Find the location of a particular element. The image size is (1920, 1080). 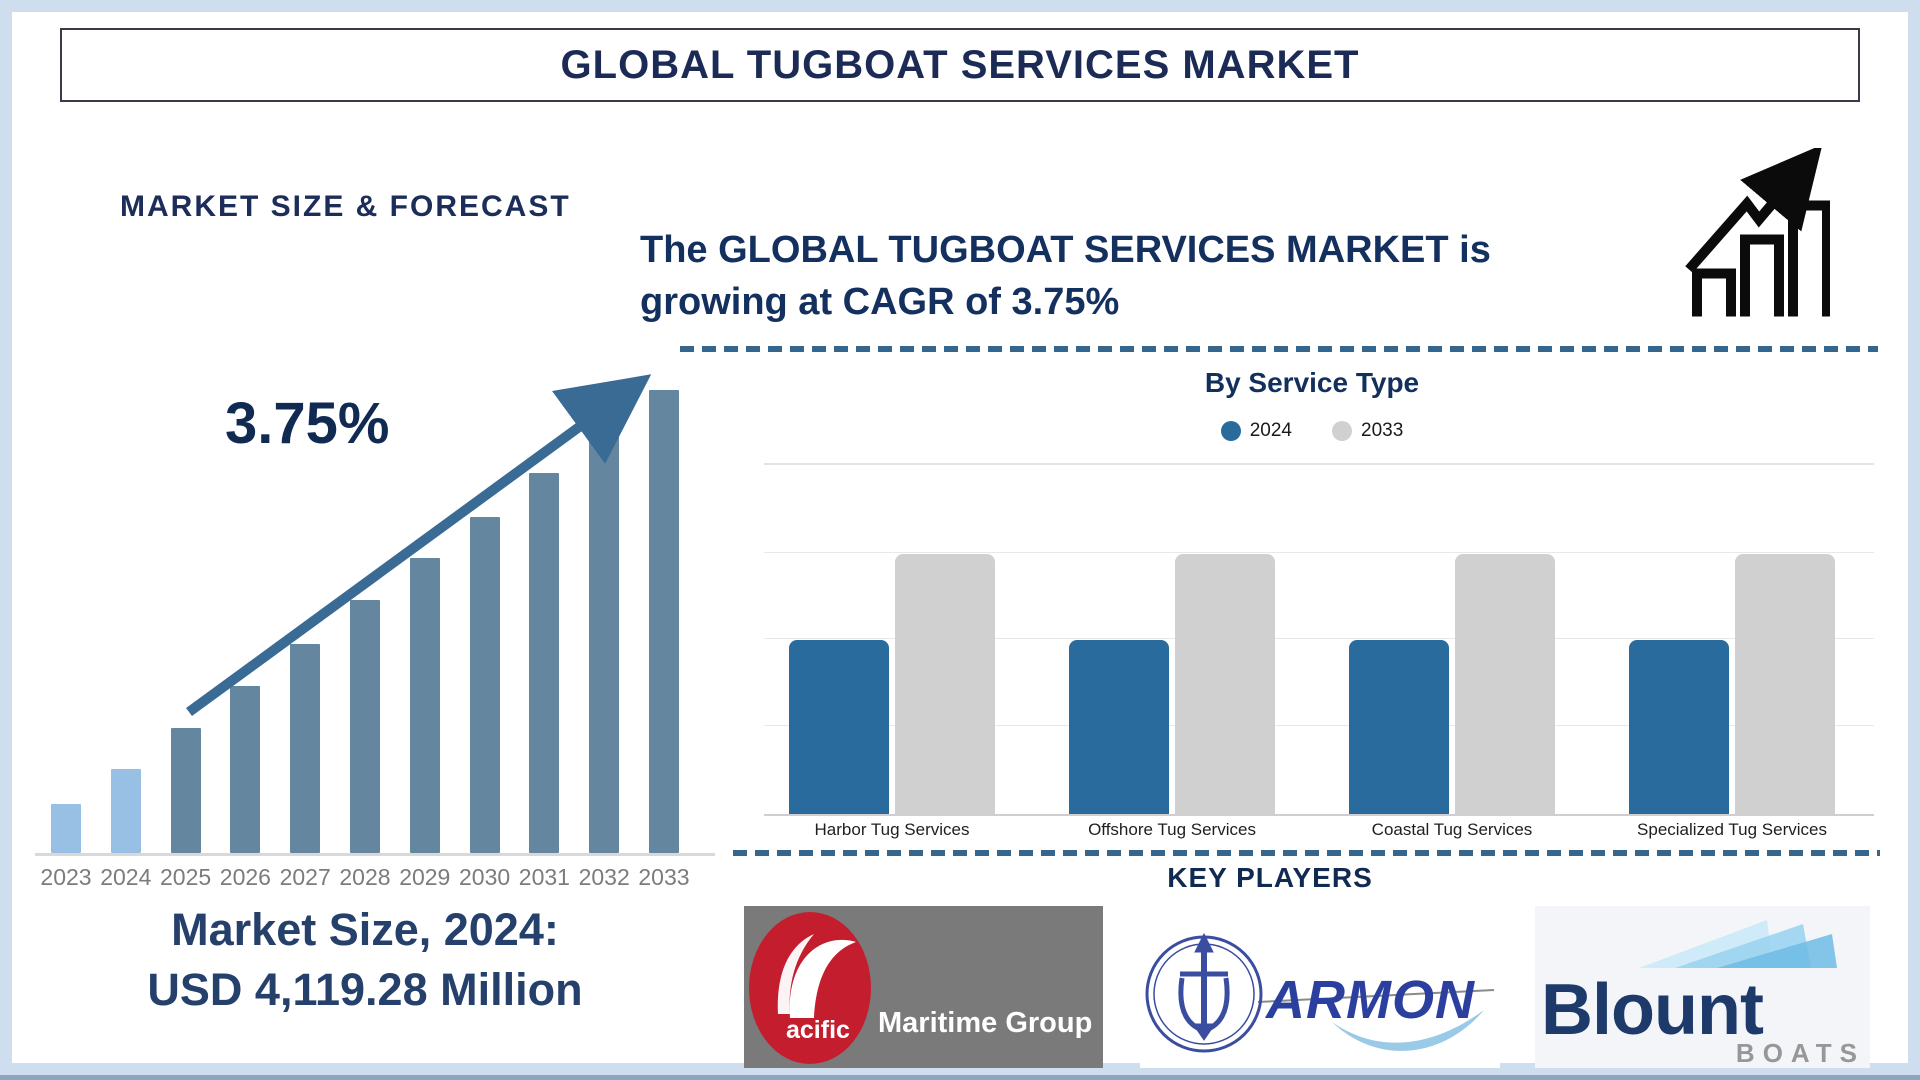

bar-slot-2032 is located at coordinates (604, 610).